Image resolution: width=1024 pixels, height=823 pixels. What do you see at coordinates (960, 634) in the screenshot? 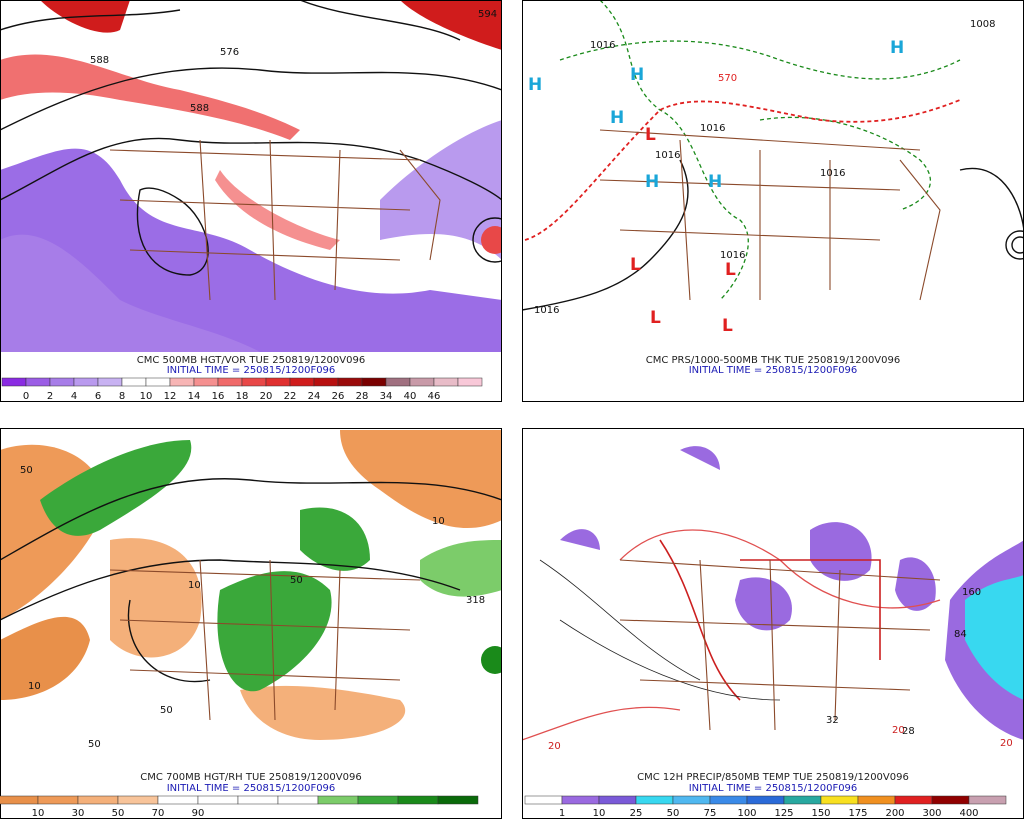
I see `precip-label: 84` at bounding box center [960, 634].